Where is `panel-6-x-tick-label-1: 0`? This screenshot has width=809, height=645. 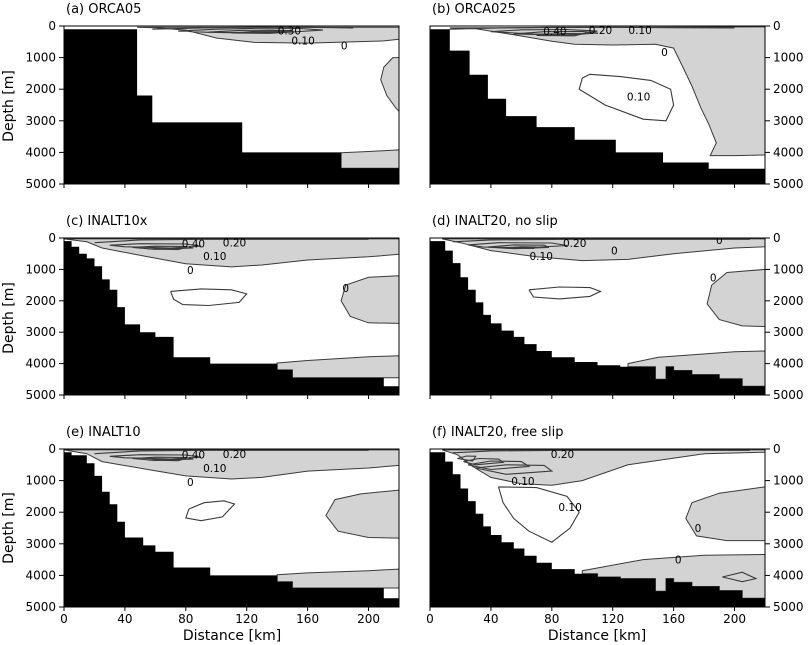
panel-6-x-tick-label-1: 0 is located at coordinates (430, 619).